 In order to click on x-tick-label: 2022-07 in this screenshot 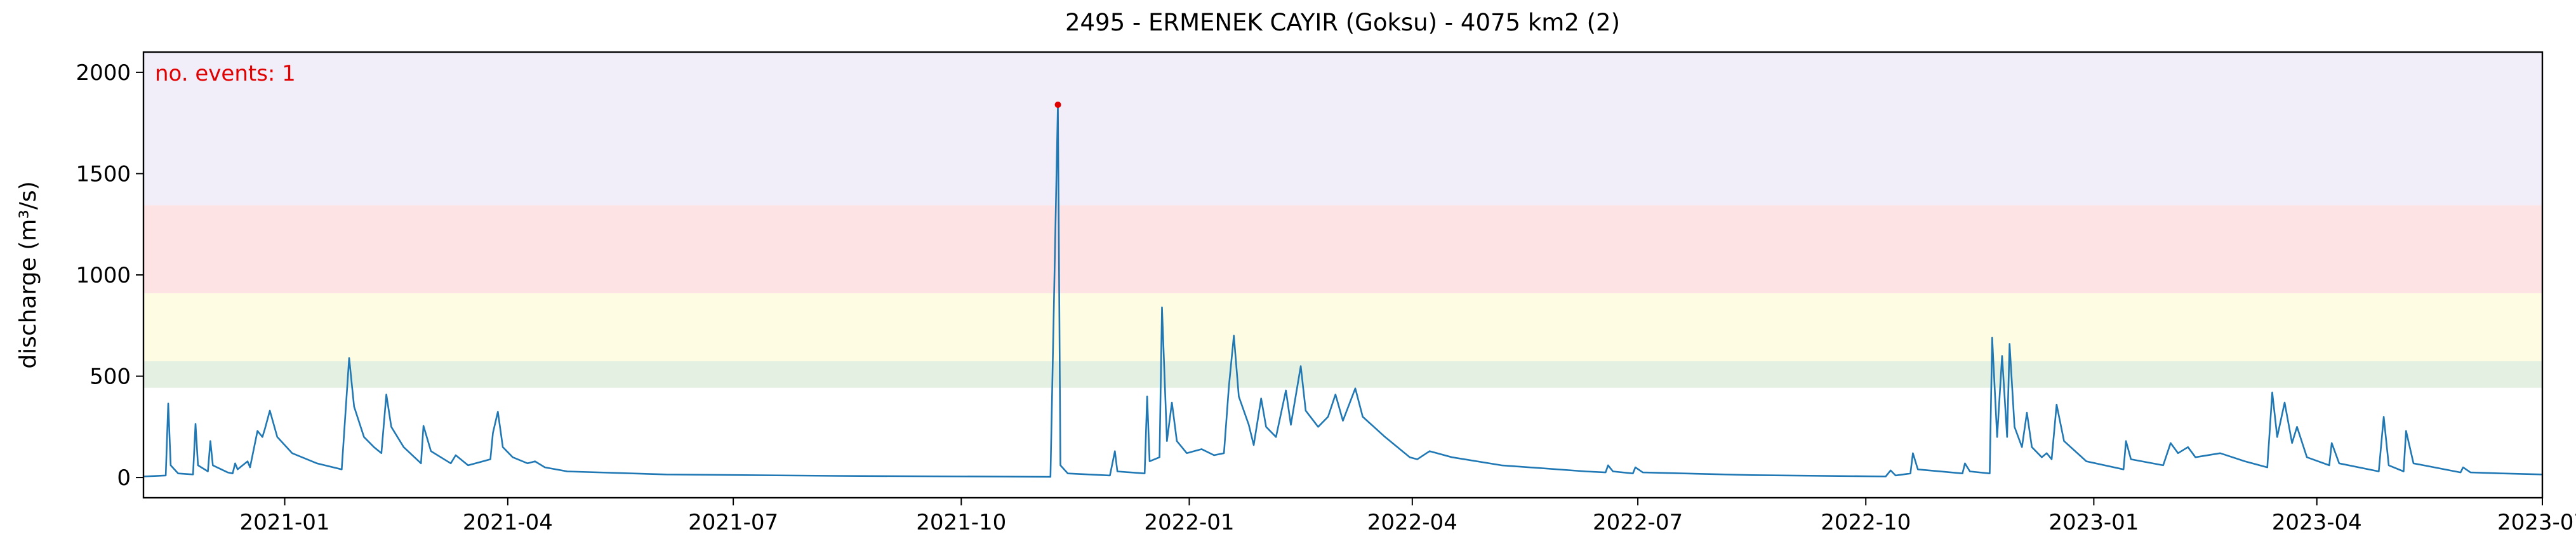, I will do `click(1638, 522)`.